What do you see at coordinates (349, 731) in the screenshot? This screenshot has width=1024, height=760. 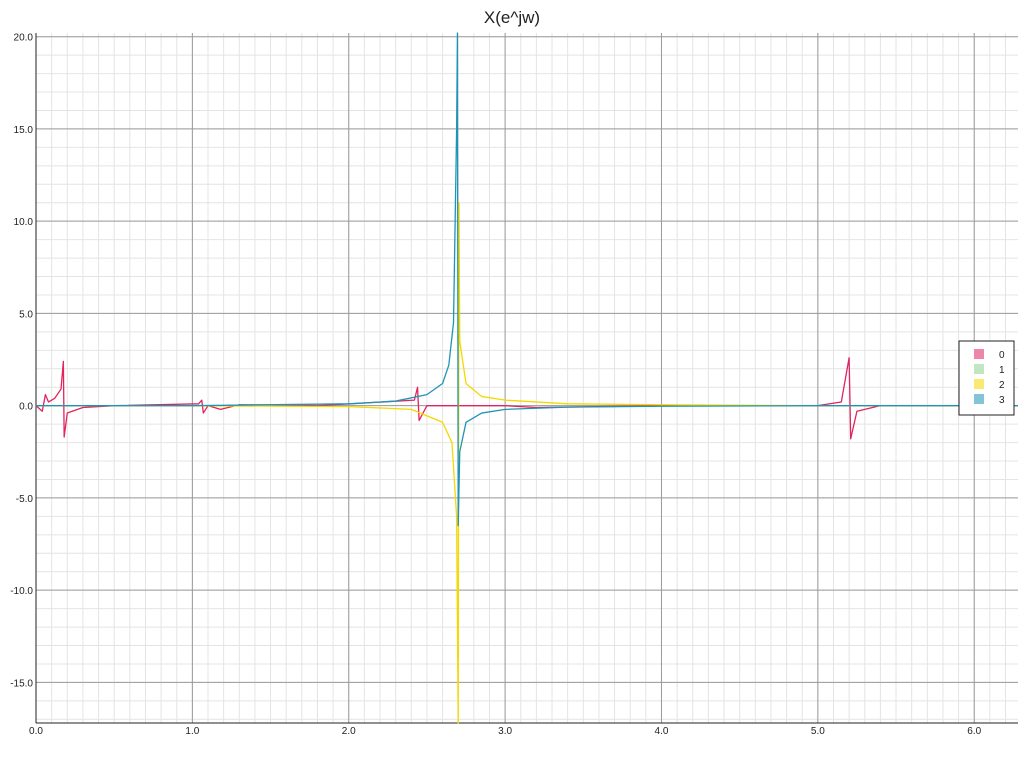 I see `x-tick-label: 2.0` at bounding box center [349, 731].